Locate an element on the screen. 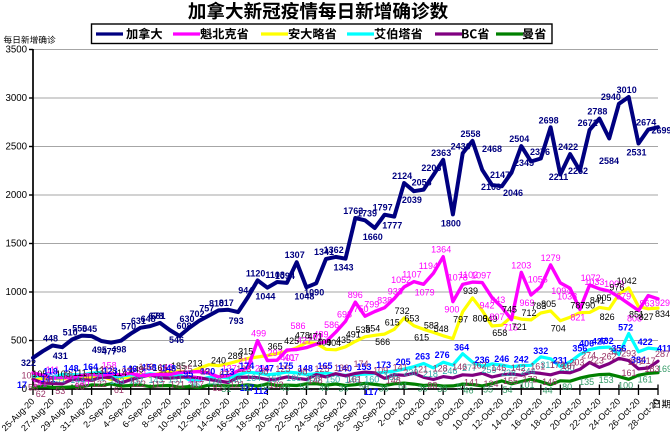 This screenshot has width=670, height=432. svg-text: 183 is located at coordinates (651, 369).